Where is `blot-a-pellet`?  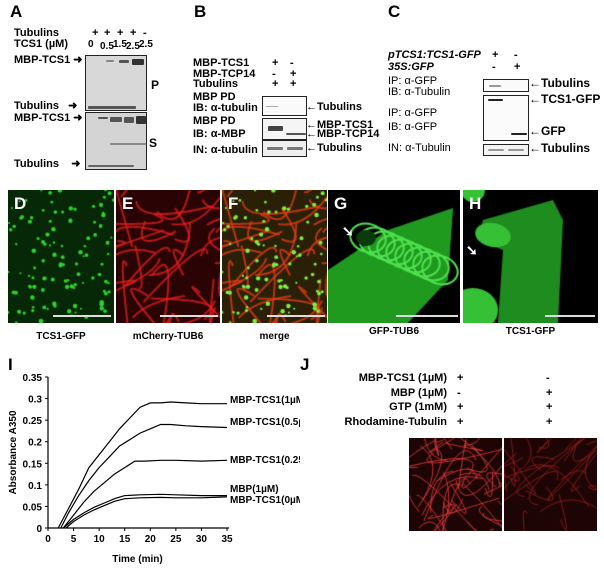 blot-a-pellet is located at coordinates (116, 83).